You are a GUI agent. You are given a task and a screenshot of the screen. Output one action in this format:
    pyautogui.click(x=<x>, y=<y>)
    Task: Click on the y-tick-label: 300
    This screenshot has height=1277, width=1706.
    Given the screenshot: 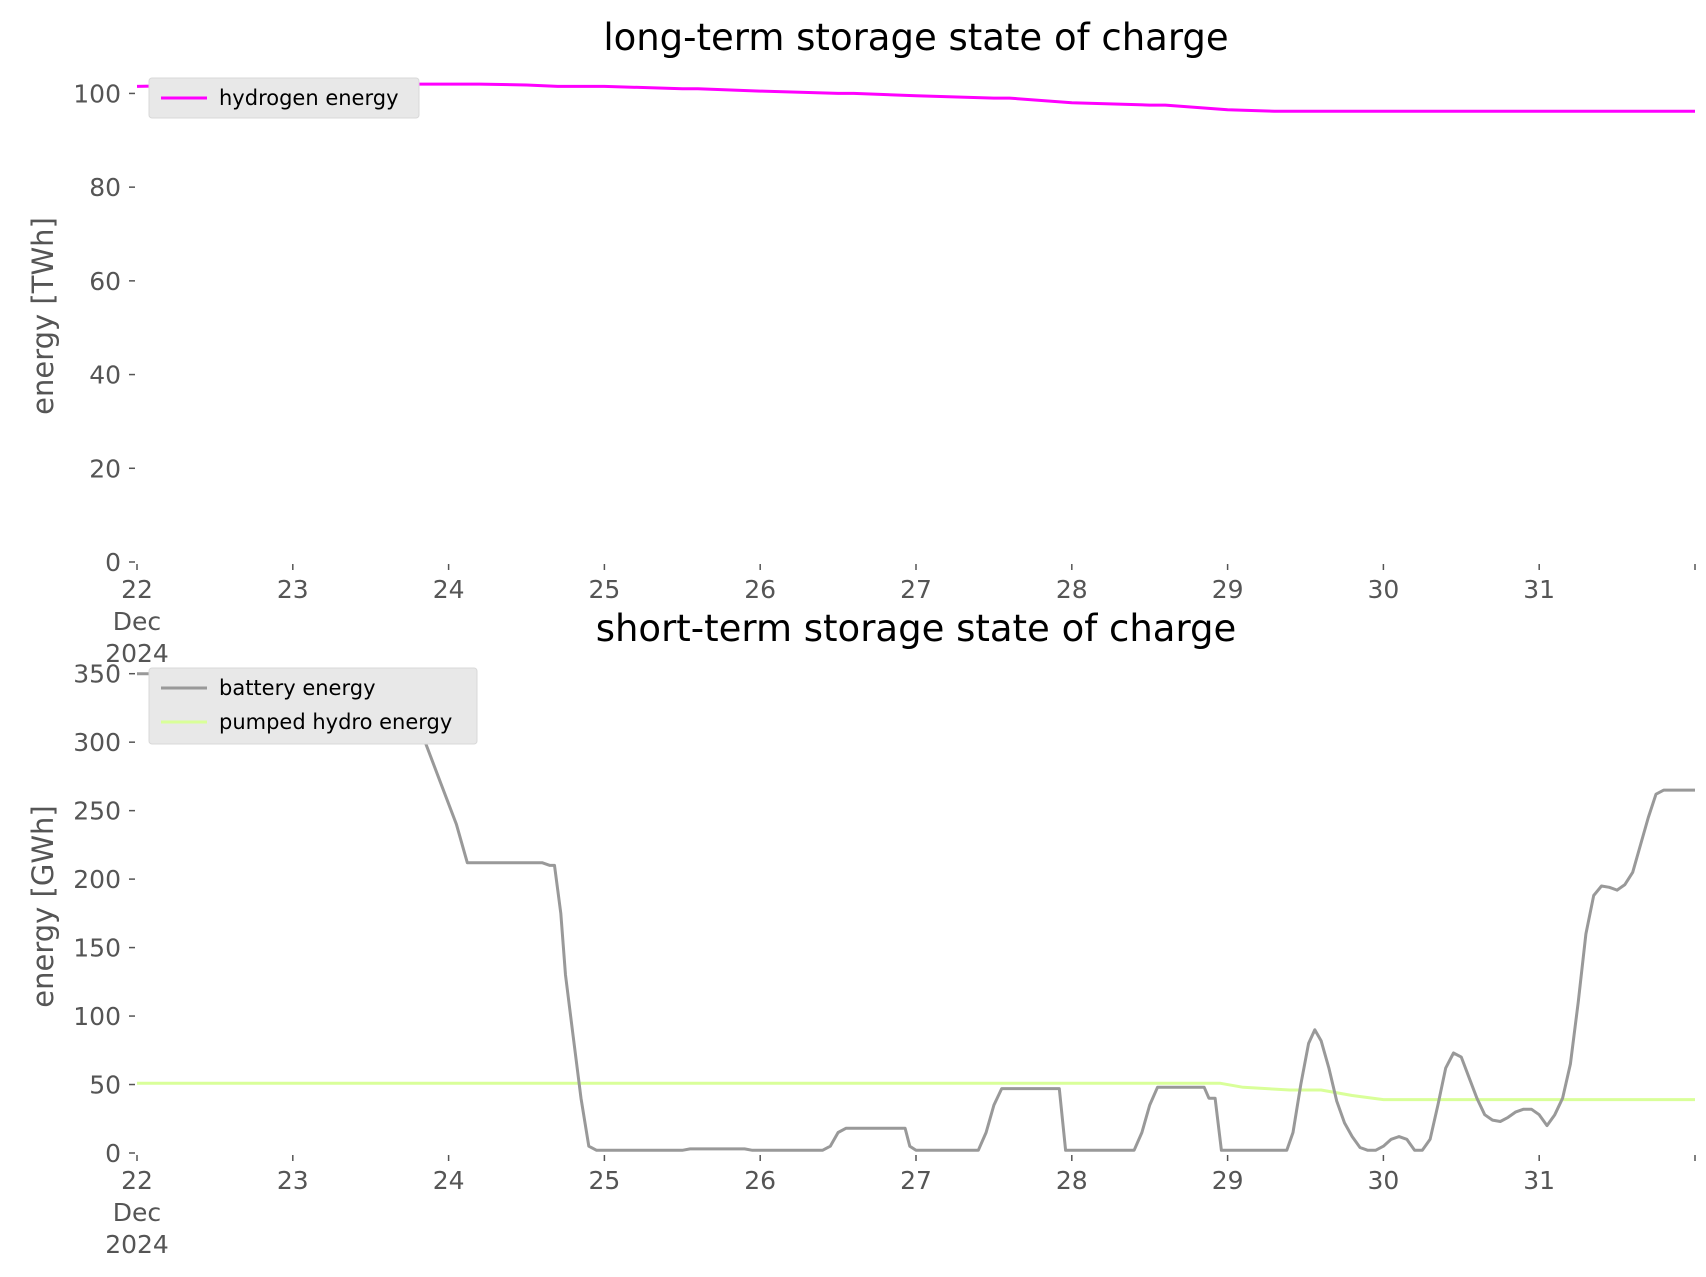 What is the action you would take?
    pyautogui.click(x=97, y=742)
    